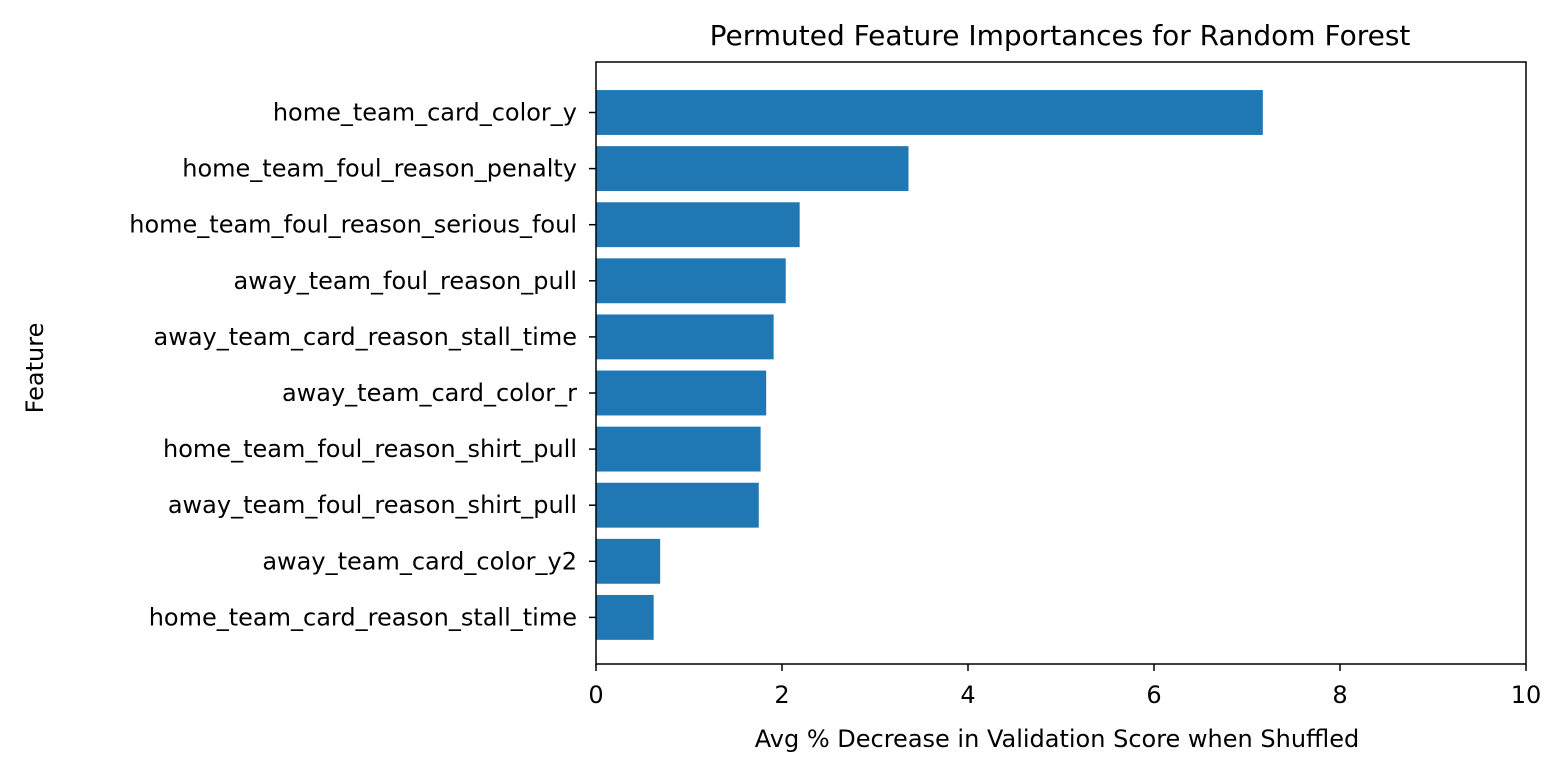 The height and width of the screenshot is (777, 1563). What do you see at coordinates (967, 695) in the screenshot?
I see `x-tick-label: 4` at bounding box center [967, 695].